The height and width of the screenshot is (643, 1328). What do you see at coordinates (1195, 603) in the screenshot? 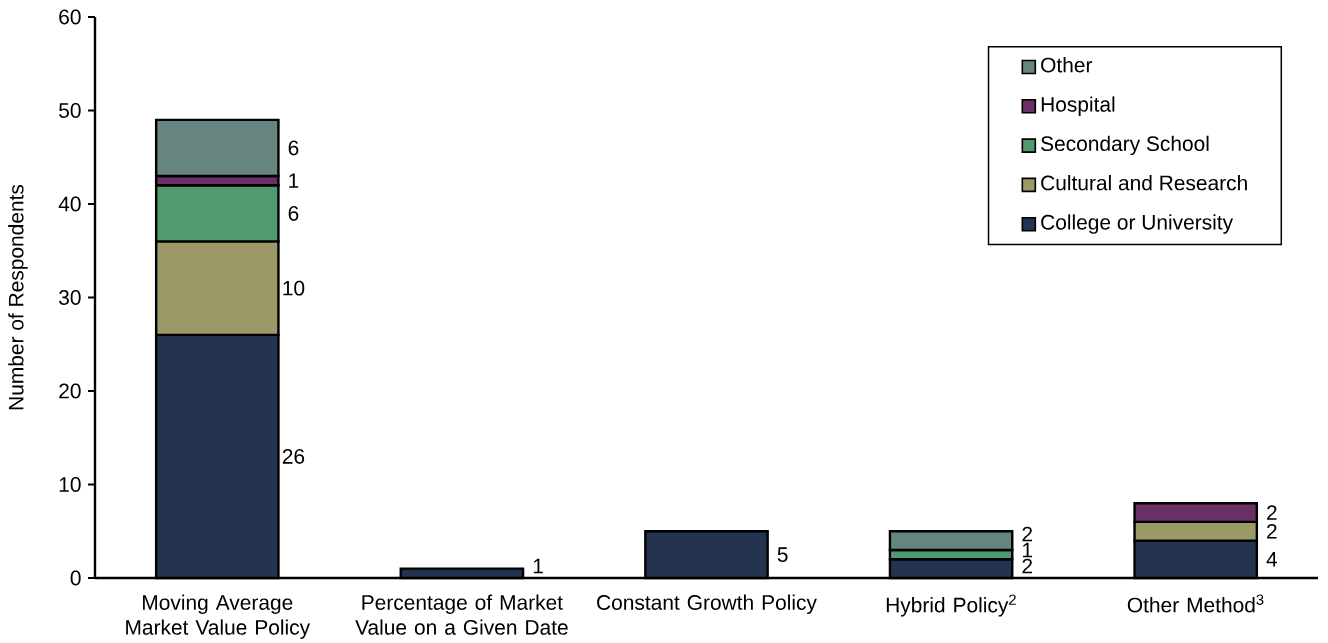
I see `x-tick-label: Other Method$^{3}$` at bounding box center [1195, 603].